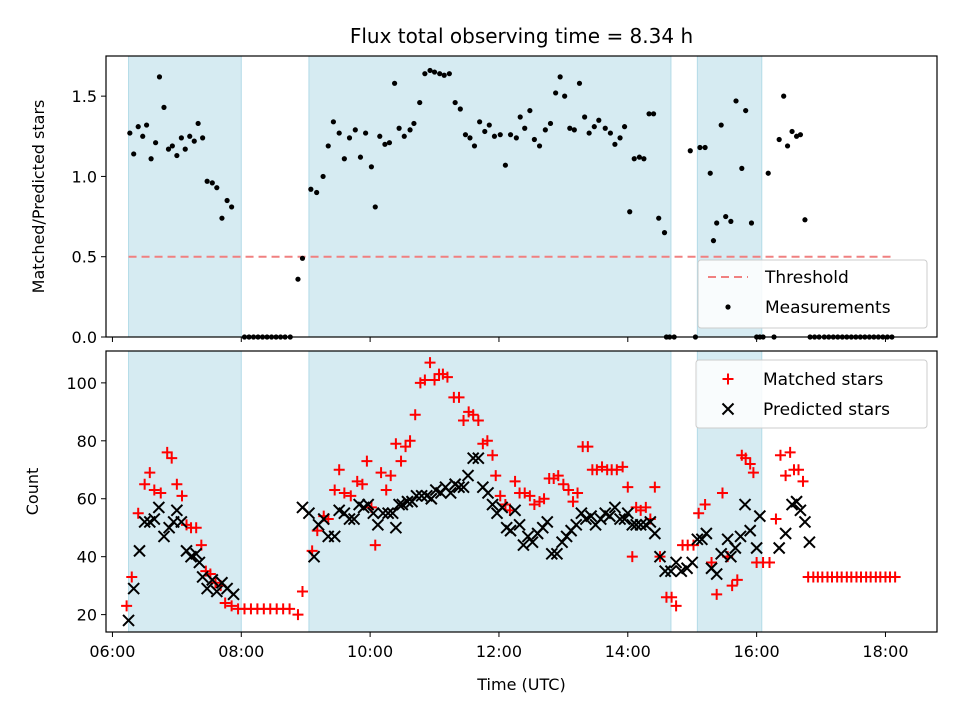  Describe the element at coordinates (520, 684) in the screenshot. I see `x-axis-label: Time (UTC)` at that location.